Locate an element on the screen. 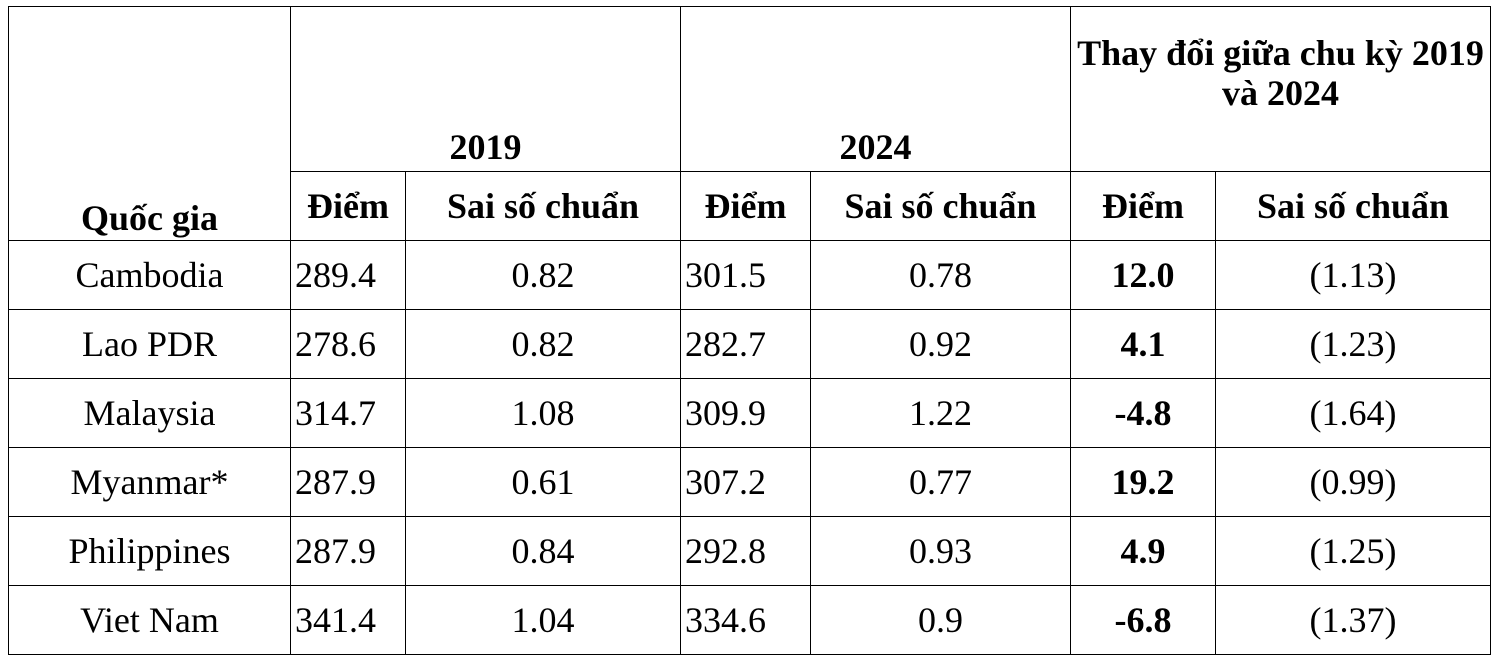 This screenshot has width=1496, height=655. table-row: Malaysia 314.7 1.08 309.9 1.22 -4.8 (1.64) is located at coordinates (749, 413).